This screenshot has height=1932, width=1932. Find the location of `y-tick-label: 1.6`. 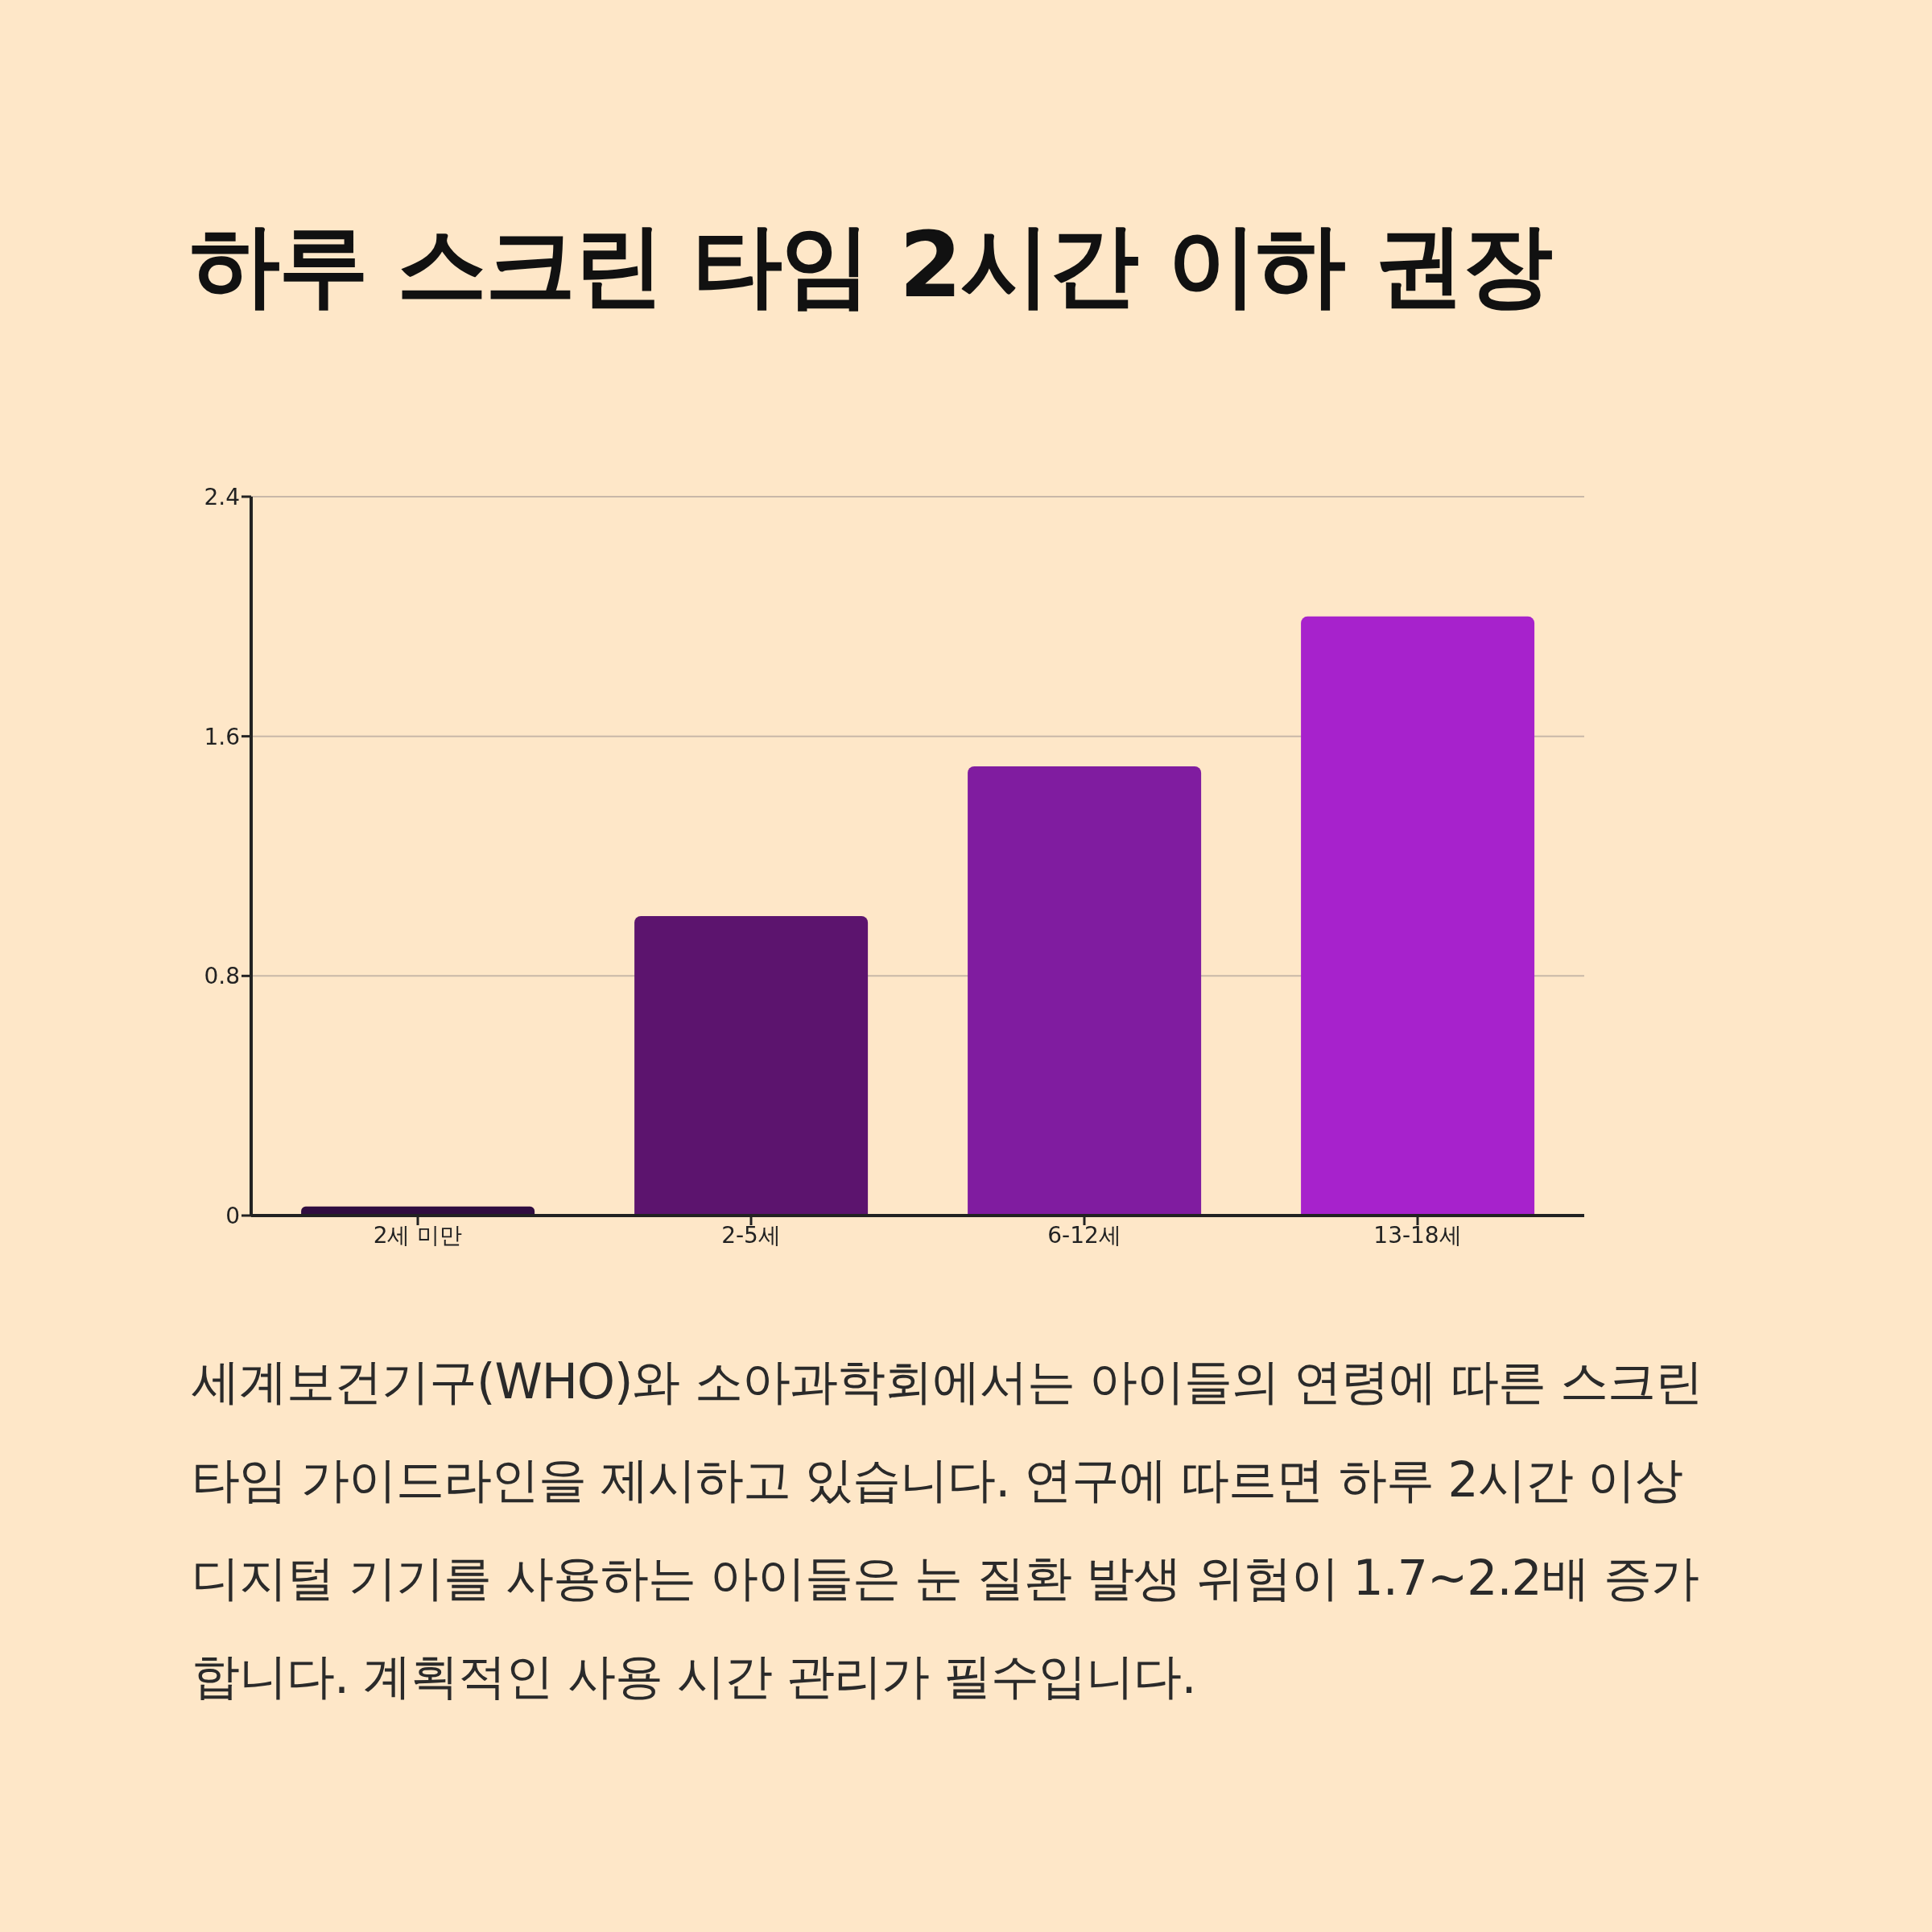

y-tick-label: 1.6 is located at coordinates (222, 736).